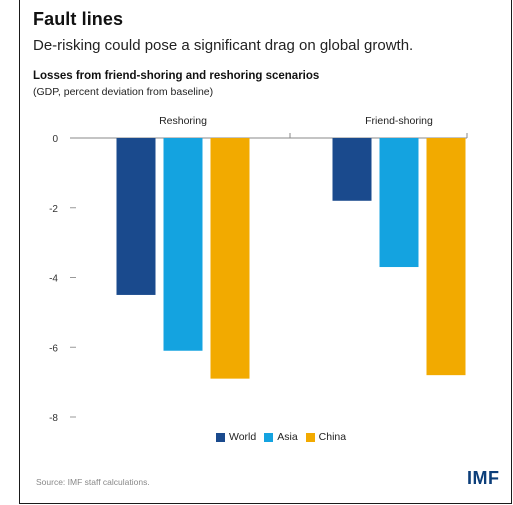  Describe the element at coordinates (123, 92) in the screenshot. I see `chart-subtitle: (GDP, percent deviation from baseline)` at that location.